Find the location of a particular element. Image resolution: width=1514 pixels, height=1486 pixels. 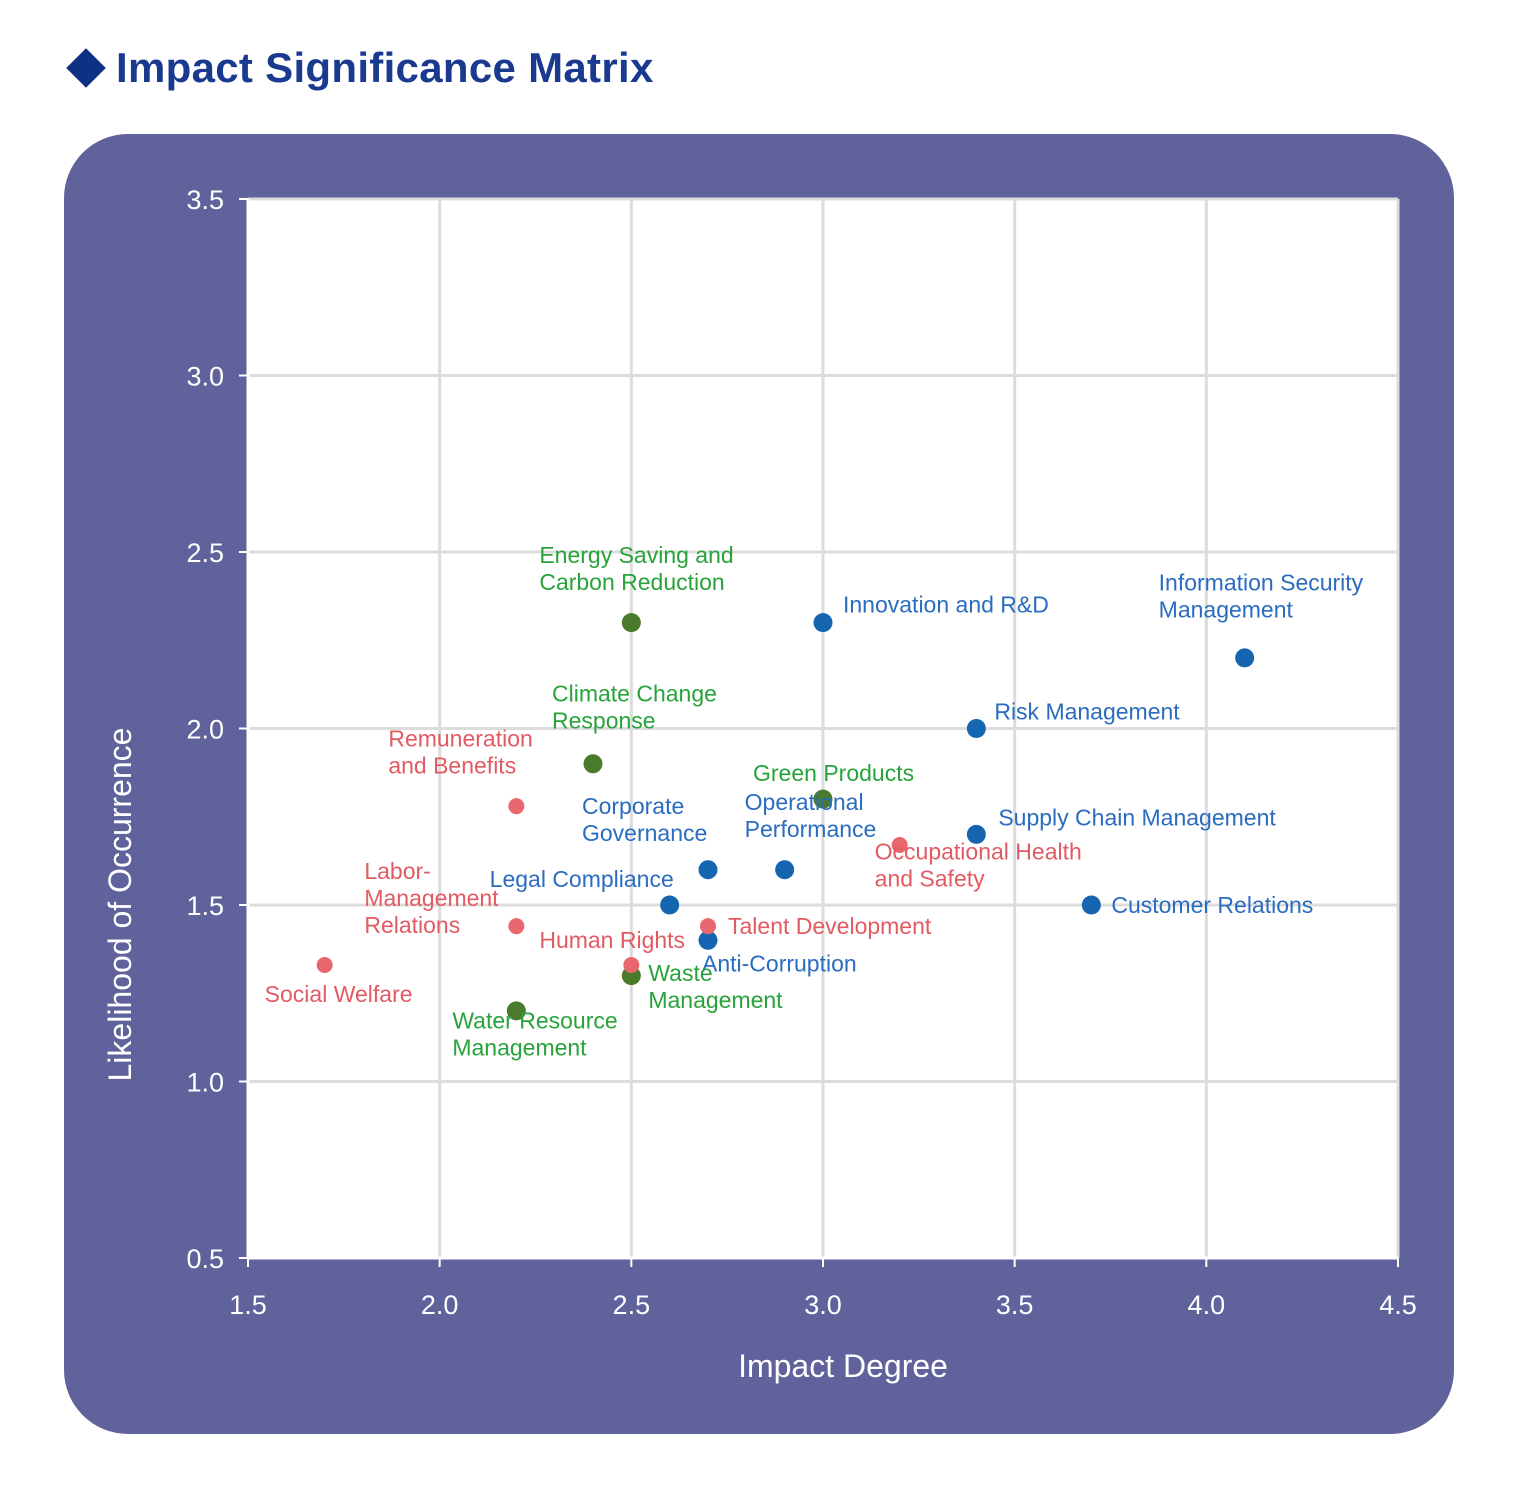

point-label: Customer Relations is located at coordinates (1212, 905).